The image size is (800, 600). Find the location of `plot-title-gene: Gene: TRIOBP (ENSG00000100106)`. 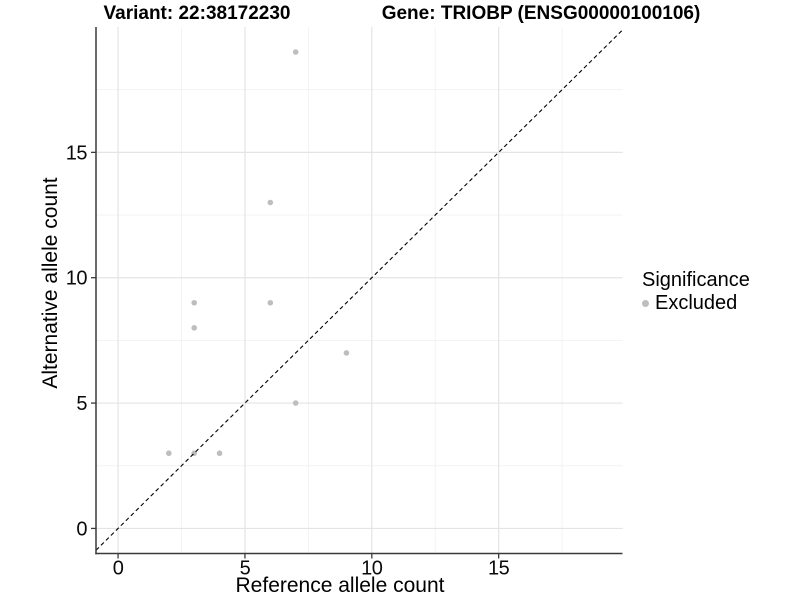

plot-title-gene: Gene: TRIOBP (ENSG00000100106) is located at coordinates (541, 13).